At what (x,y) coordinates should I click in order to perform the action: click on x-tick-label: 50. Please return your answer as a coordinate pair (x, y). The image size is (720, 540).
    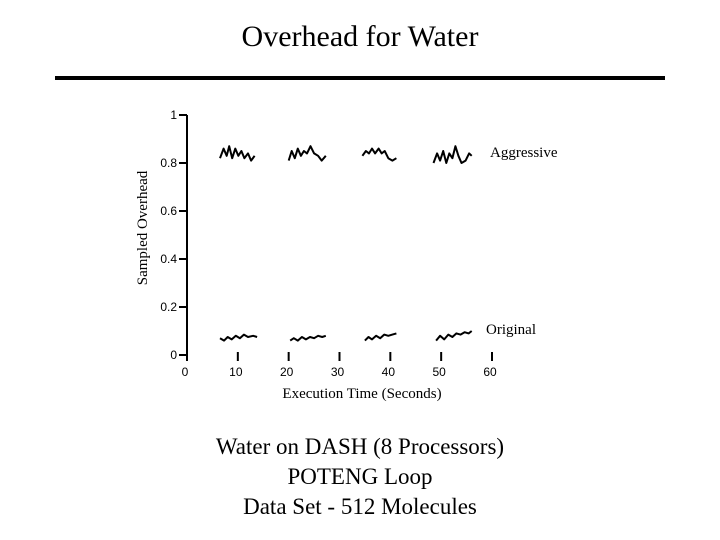
    Looking at the image, I should click on (439, 372).